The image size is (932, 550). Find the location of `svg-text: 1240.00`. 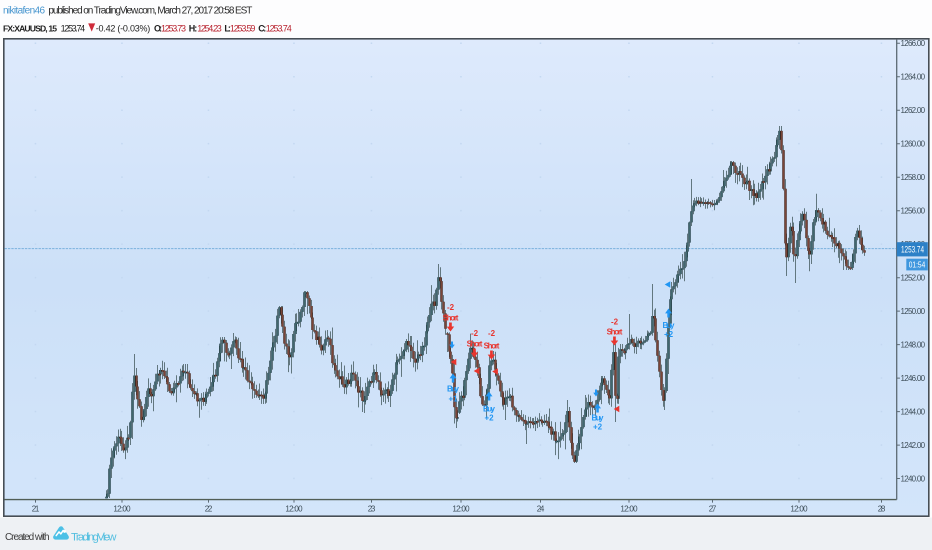

svg-text: 1240.00 is located at coordinates (913, 478).